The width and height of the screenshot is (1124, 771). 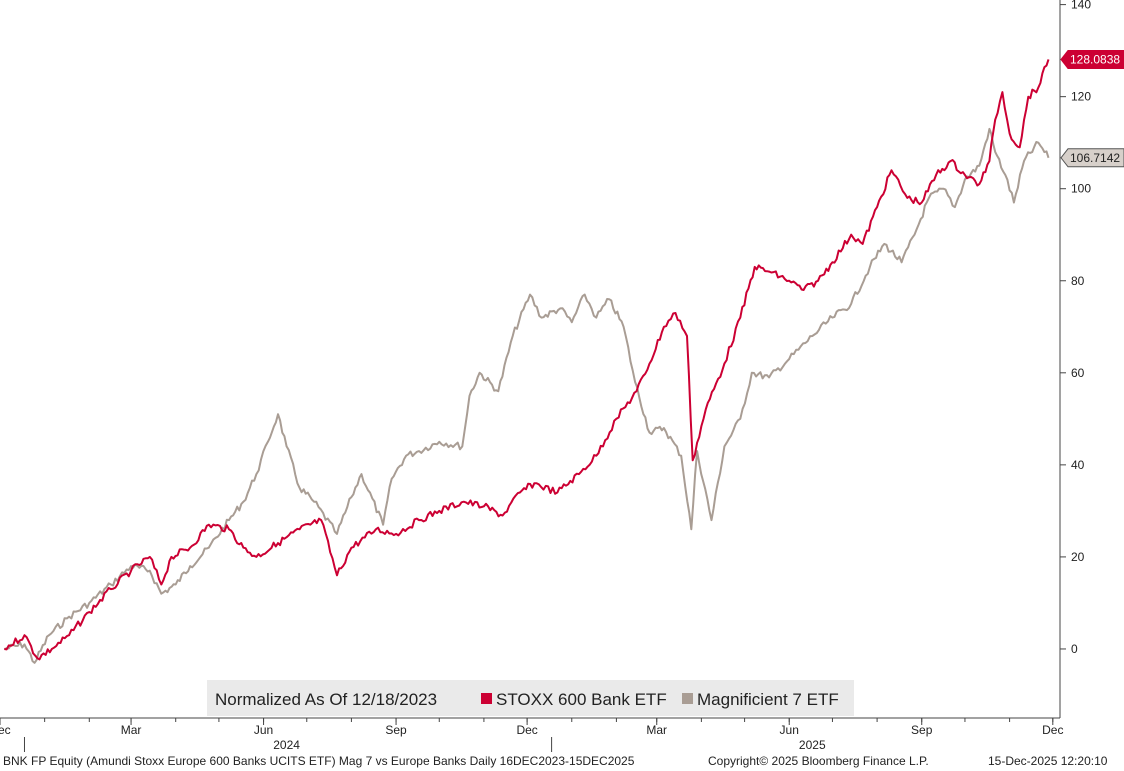 I want to click on legend-label-mag7: Magnificient 7 ETF, so click(x=768, y=699).